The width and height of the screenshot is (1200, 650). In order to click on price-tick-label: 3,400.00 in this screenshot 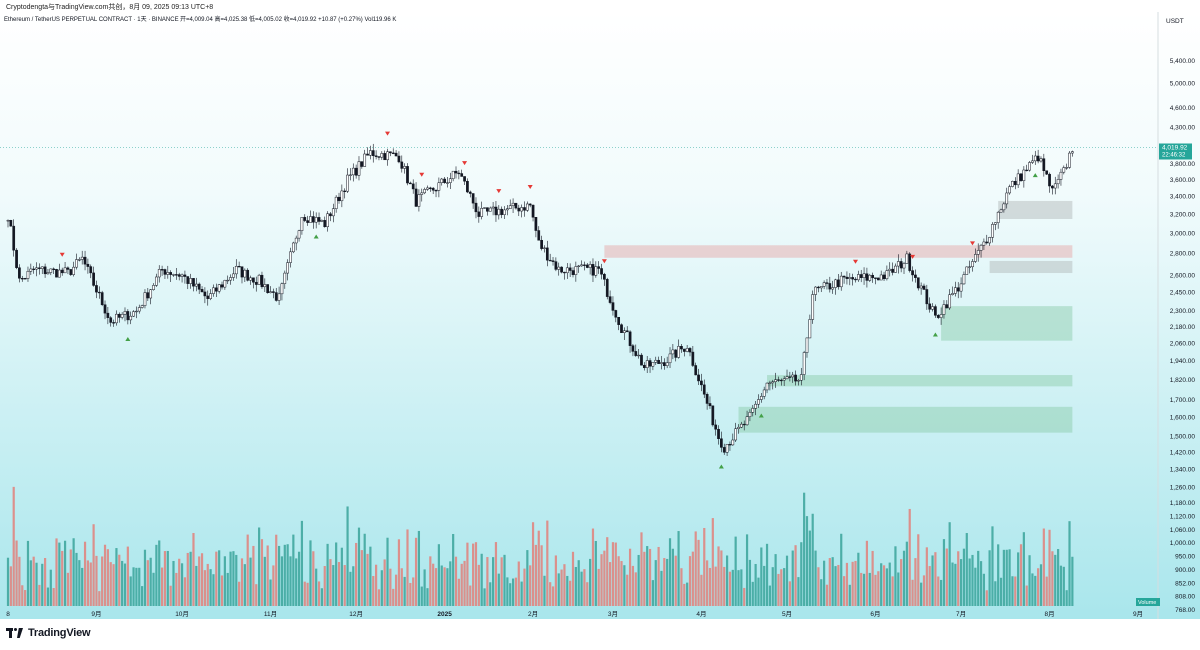, I will do `click(1183, 197)`.